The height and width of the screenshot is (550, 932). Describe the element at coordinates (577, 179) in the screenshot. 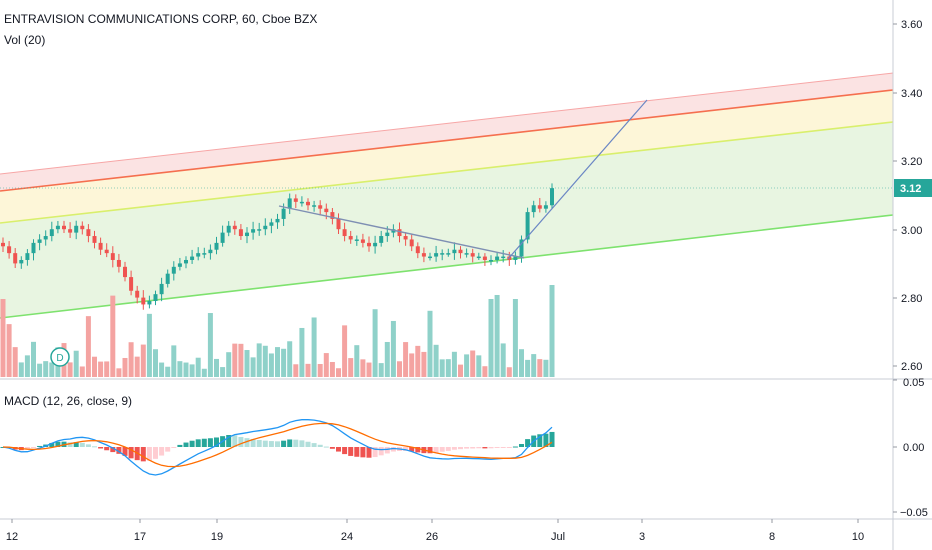

I see `projection-line` at that location.